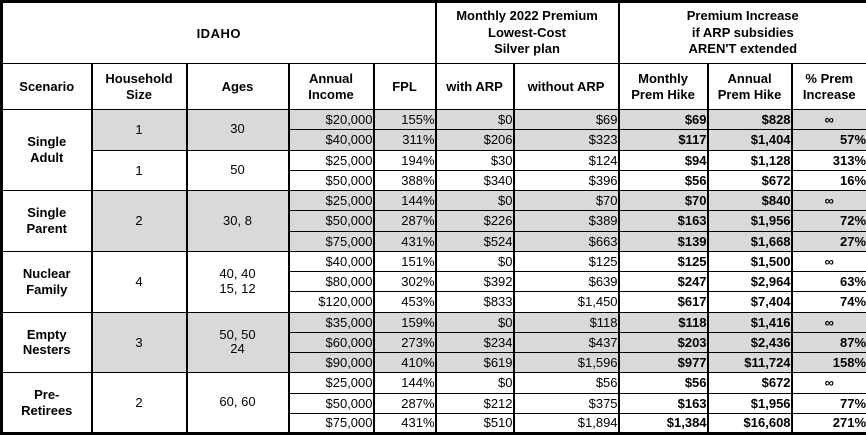  Describe the element at coordinates (566, 241) in the screenshot. I see `without-arp-cell: $663` at that location.